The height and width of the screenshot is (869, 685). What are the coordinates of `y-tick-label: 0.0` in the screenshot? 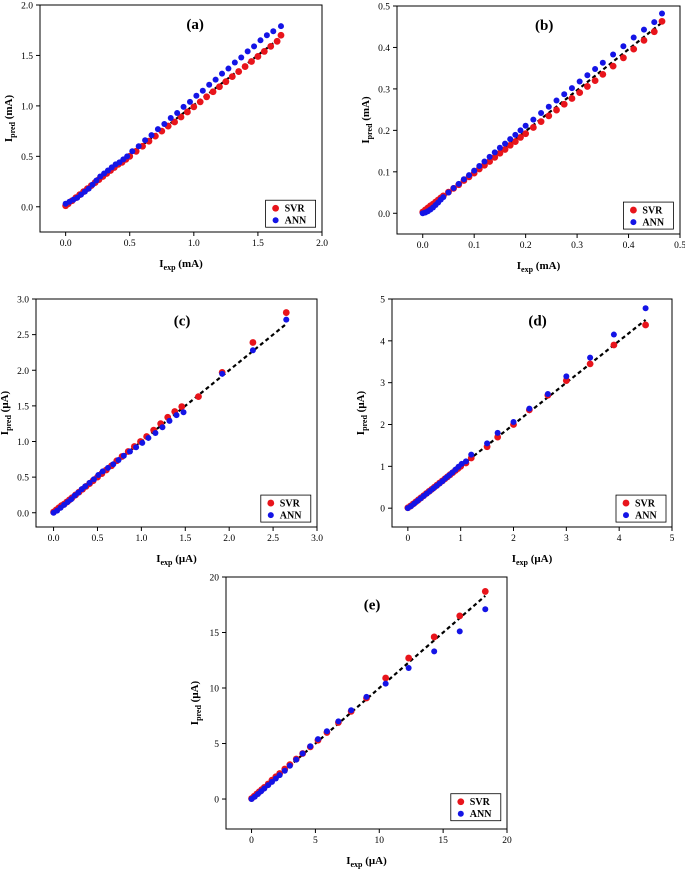 It's located at (27, 208).